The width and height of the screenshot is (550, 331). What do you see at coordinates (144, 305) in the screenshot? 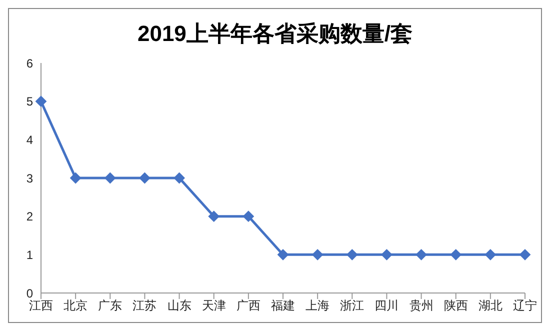
I see `x-tick-label: 江苏` at bounding box center [144, 305].